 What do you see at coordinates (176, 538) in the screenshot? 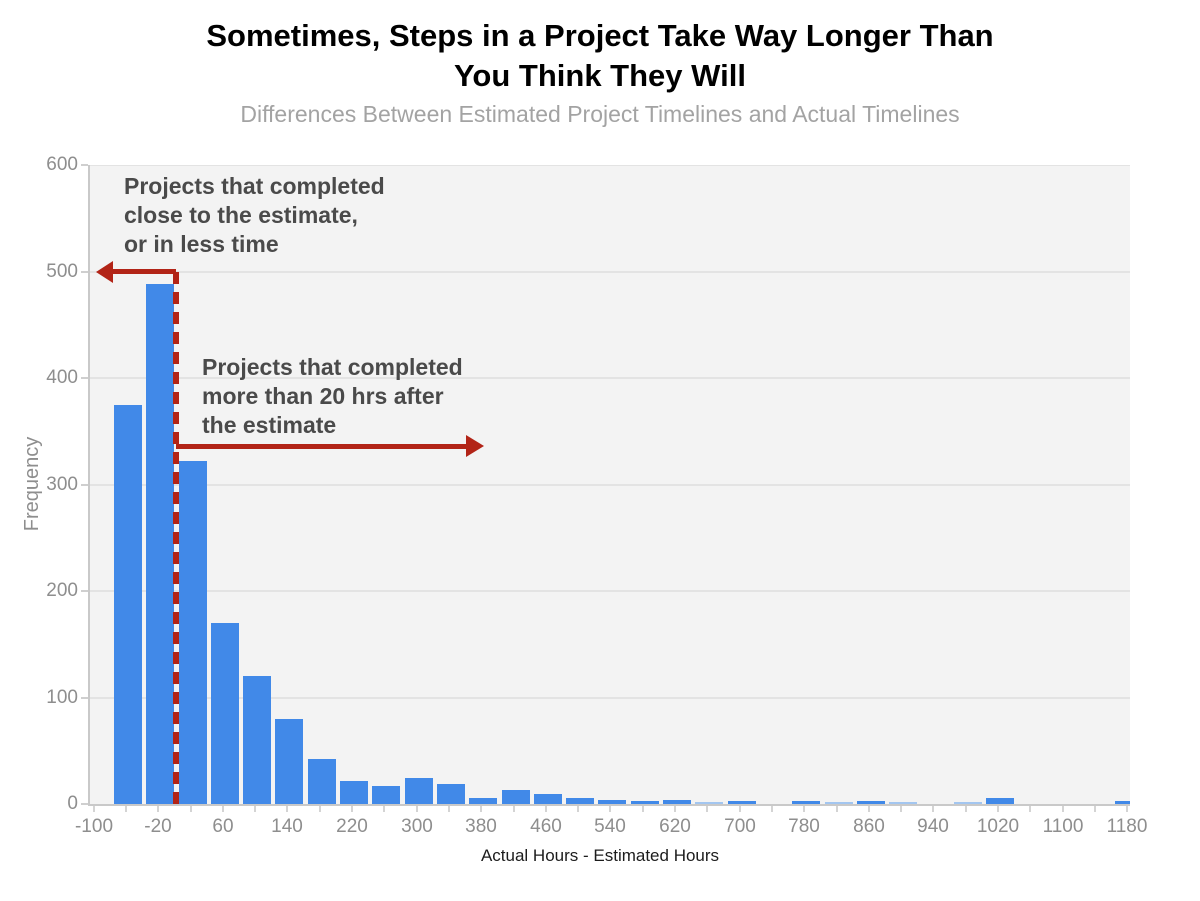
I see `estimate-threshold-dashed-line` at bounding box center [176, 538].